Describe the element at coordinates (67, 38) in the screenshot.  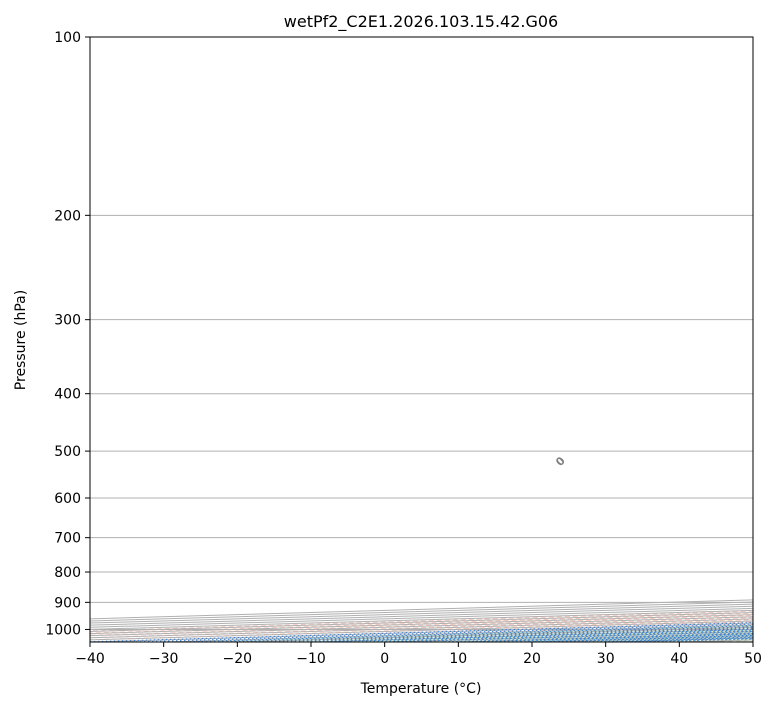
I see `y-tick-label: 100` at that location.